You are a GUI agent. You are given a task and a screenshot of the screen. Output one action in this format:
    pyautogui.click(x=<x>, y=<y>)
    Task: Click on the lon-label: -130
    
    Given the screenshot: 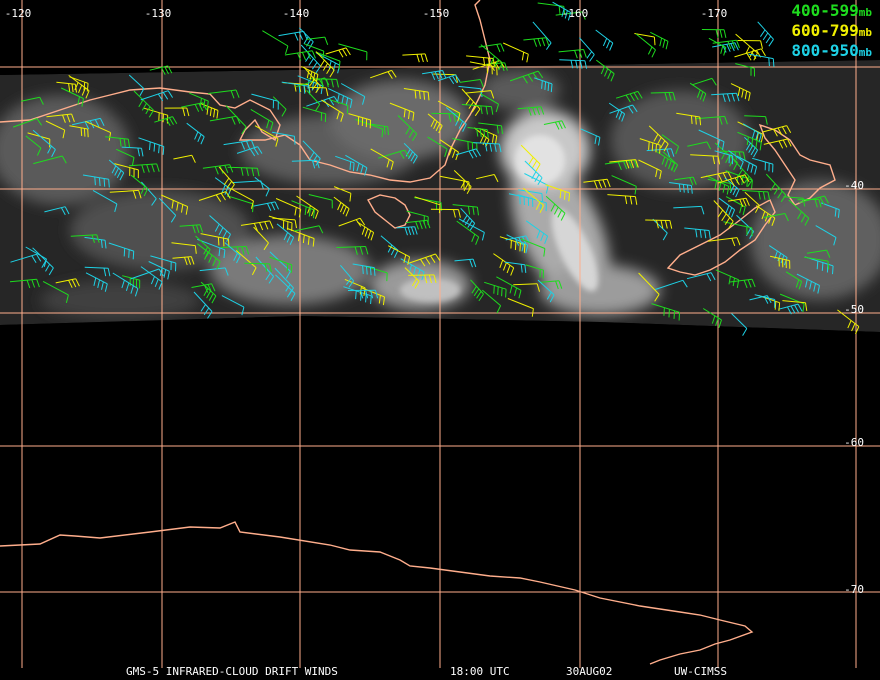 What is the action you would take?
    pyautogui.click(x=158, y=13)
    